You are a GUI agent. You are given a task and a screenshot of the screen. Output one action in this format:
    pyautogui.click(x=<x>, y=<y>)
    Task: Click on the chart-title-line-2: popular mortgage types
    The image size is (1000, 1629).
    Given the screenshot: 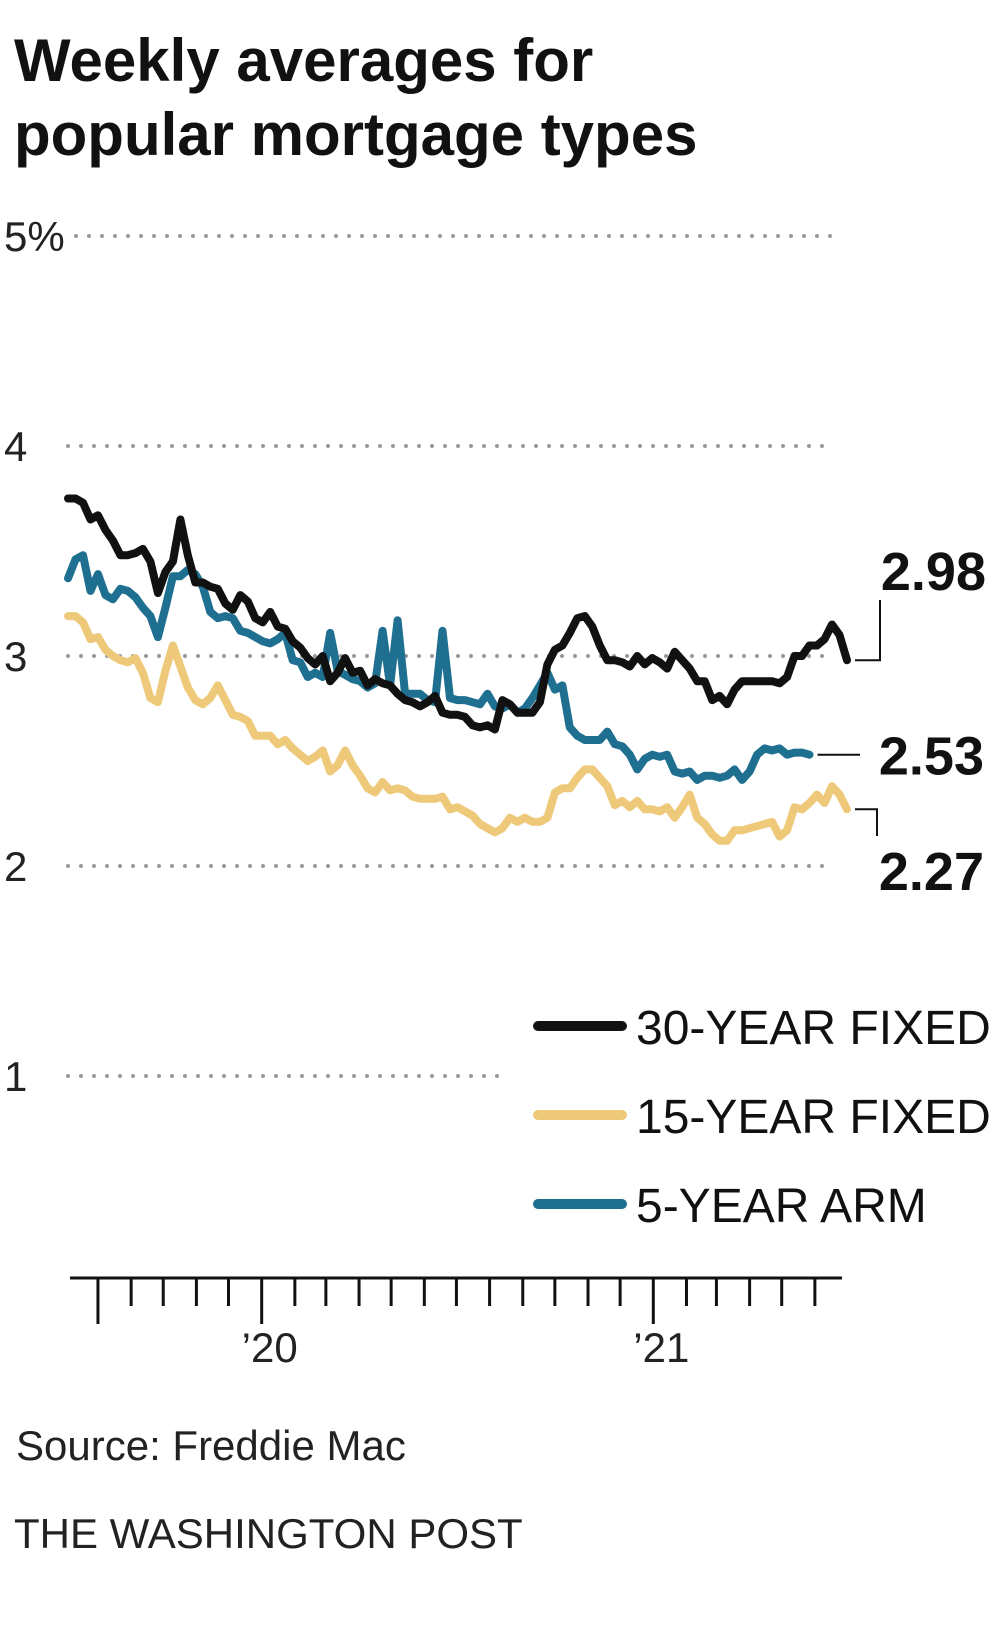 What is the action you would take?
    pyautogui.click(x=356, y=134)
    